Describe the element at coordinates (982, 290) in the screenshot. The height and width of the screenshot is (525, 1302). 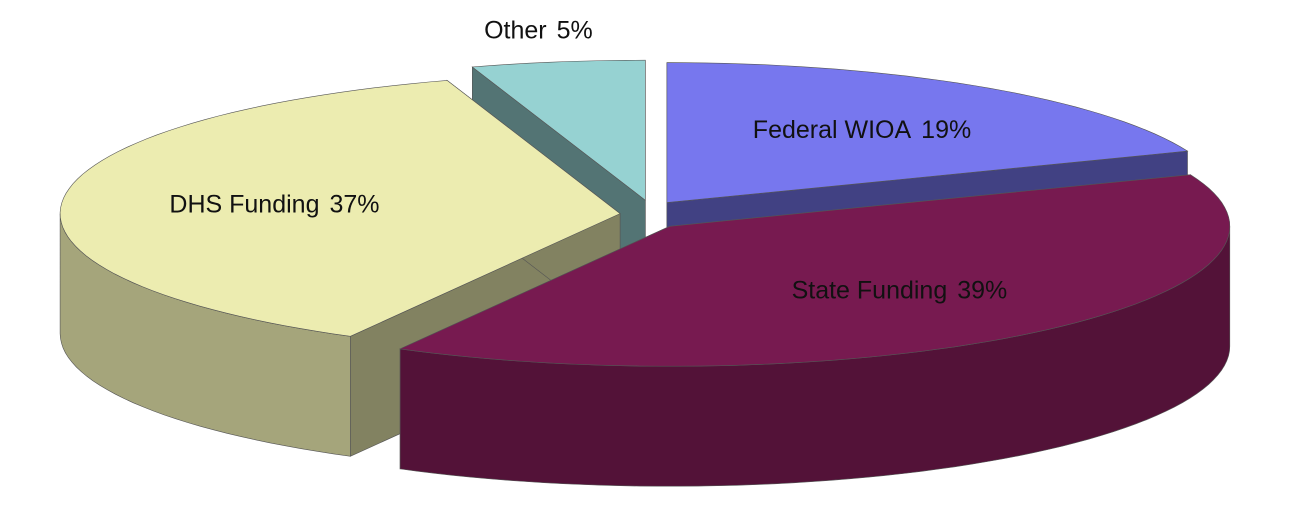
I see `value-label: 39%` at that location.